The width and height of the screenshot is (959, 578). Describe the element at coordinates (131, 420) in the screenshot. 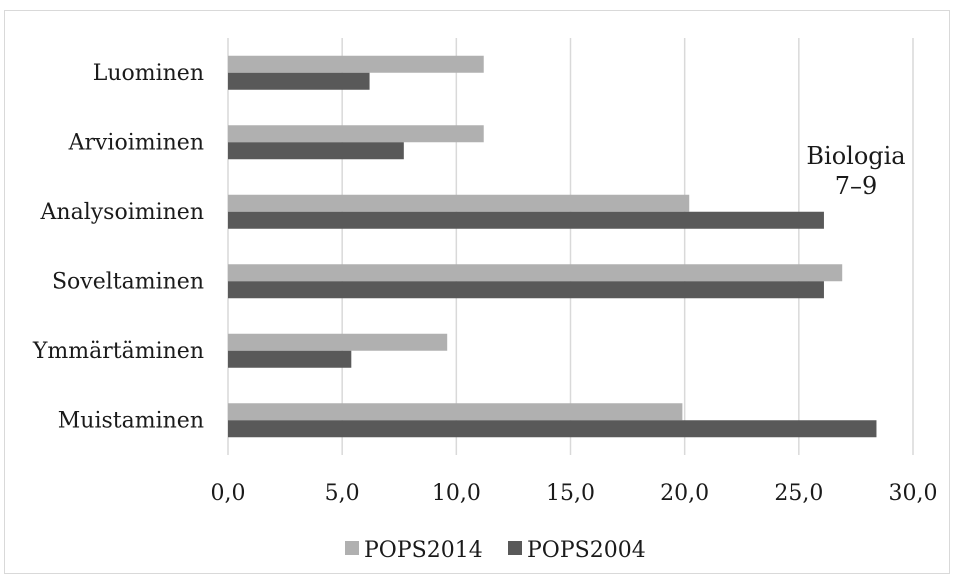

I see `category-label: Muistaminen` at that location.